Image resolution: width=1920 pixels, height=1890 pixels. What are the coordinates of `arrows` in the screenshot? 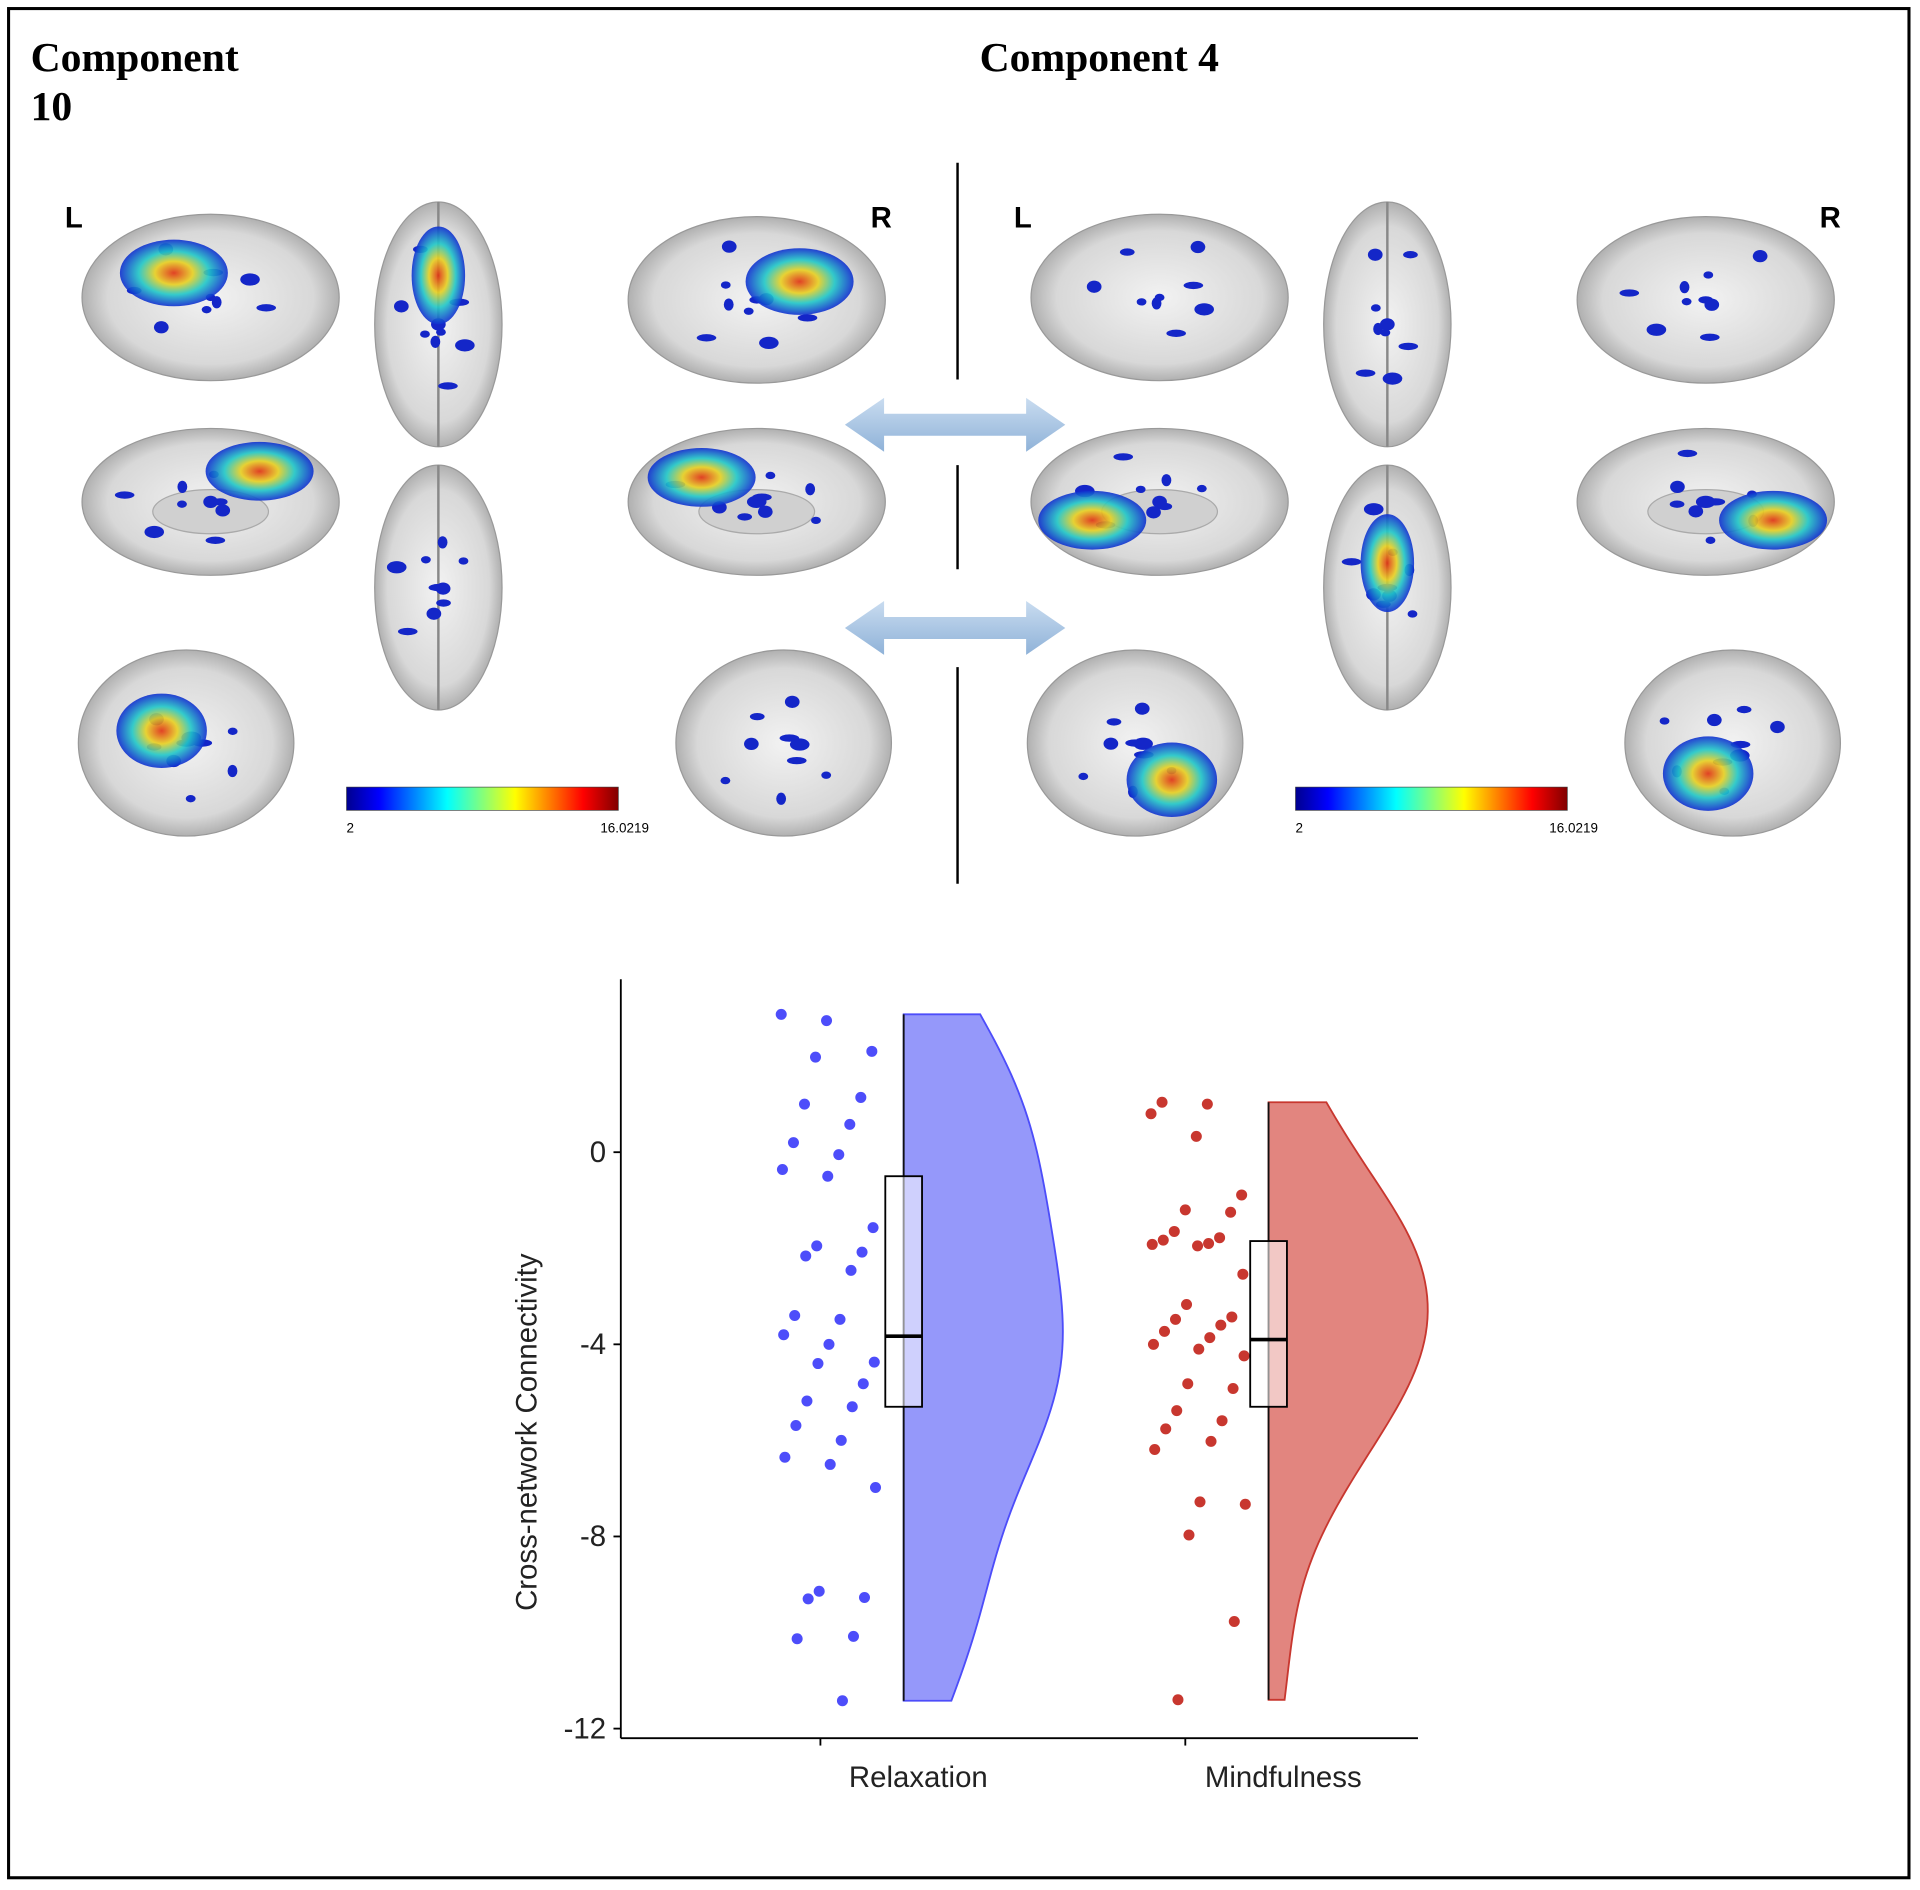 It's located at (955, 526).